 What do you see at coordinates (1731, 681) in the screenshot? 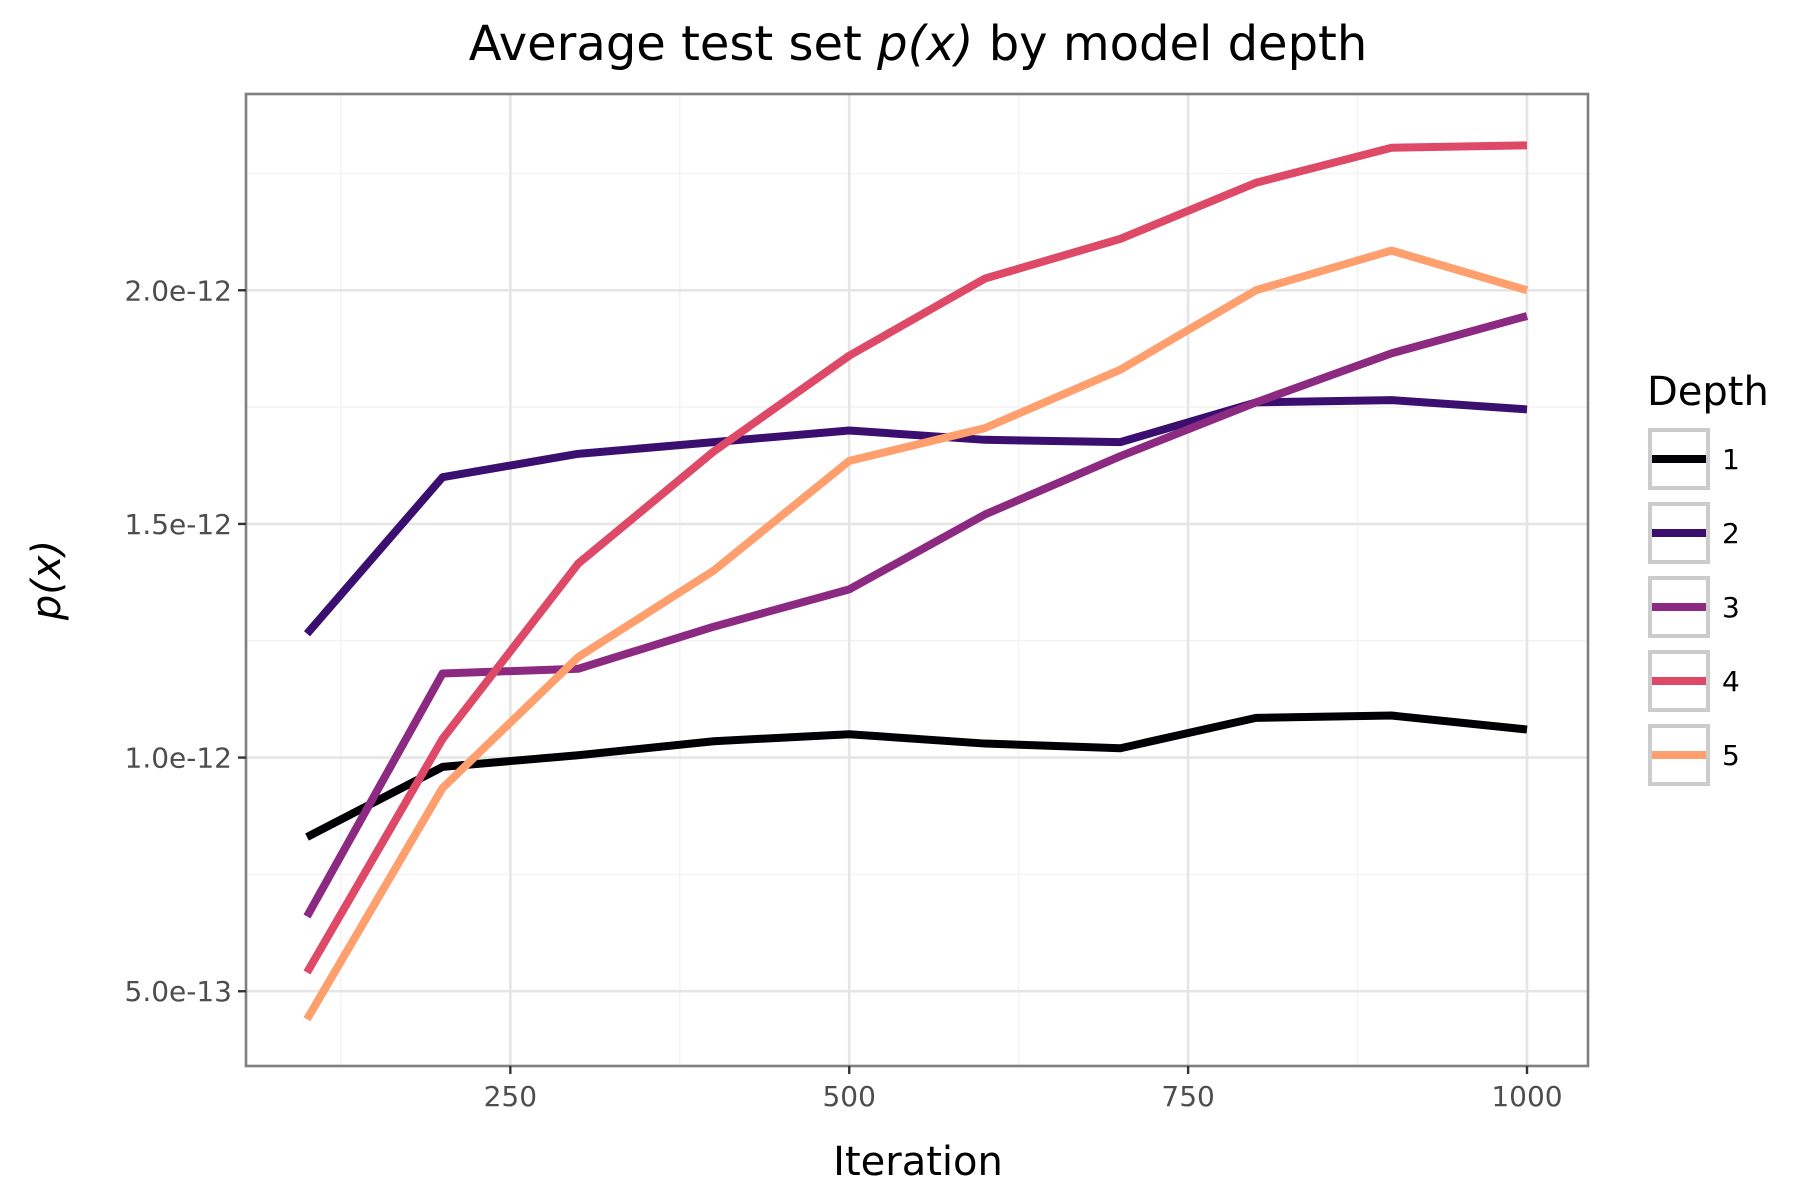
I see `legend-label-depth-4: 4` at bounding box center [1731, 681].